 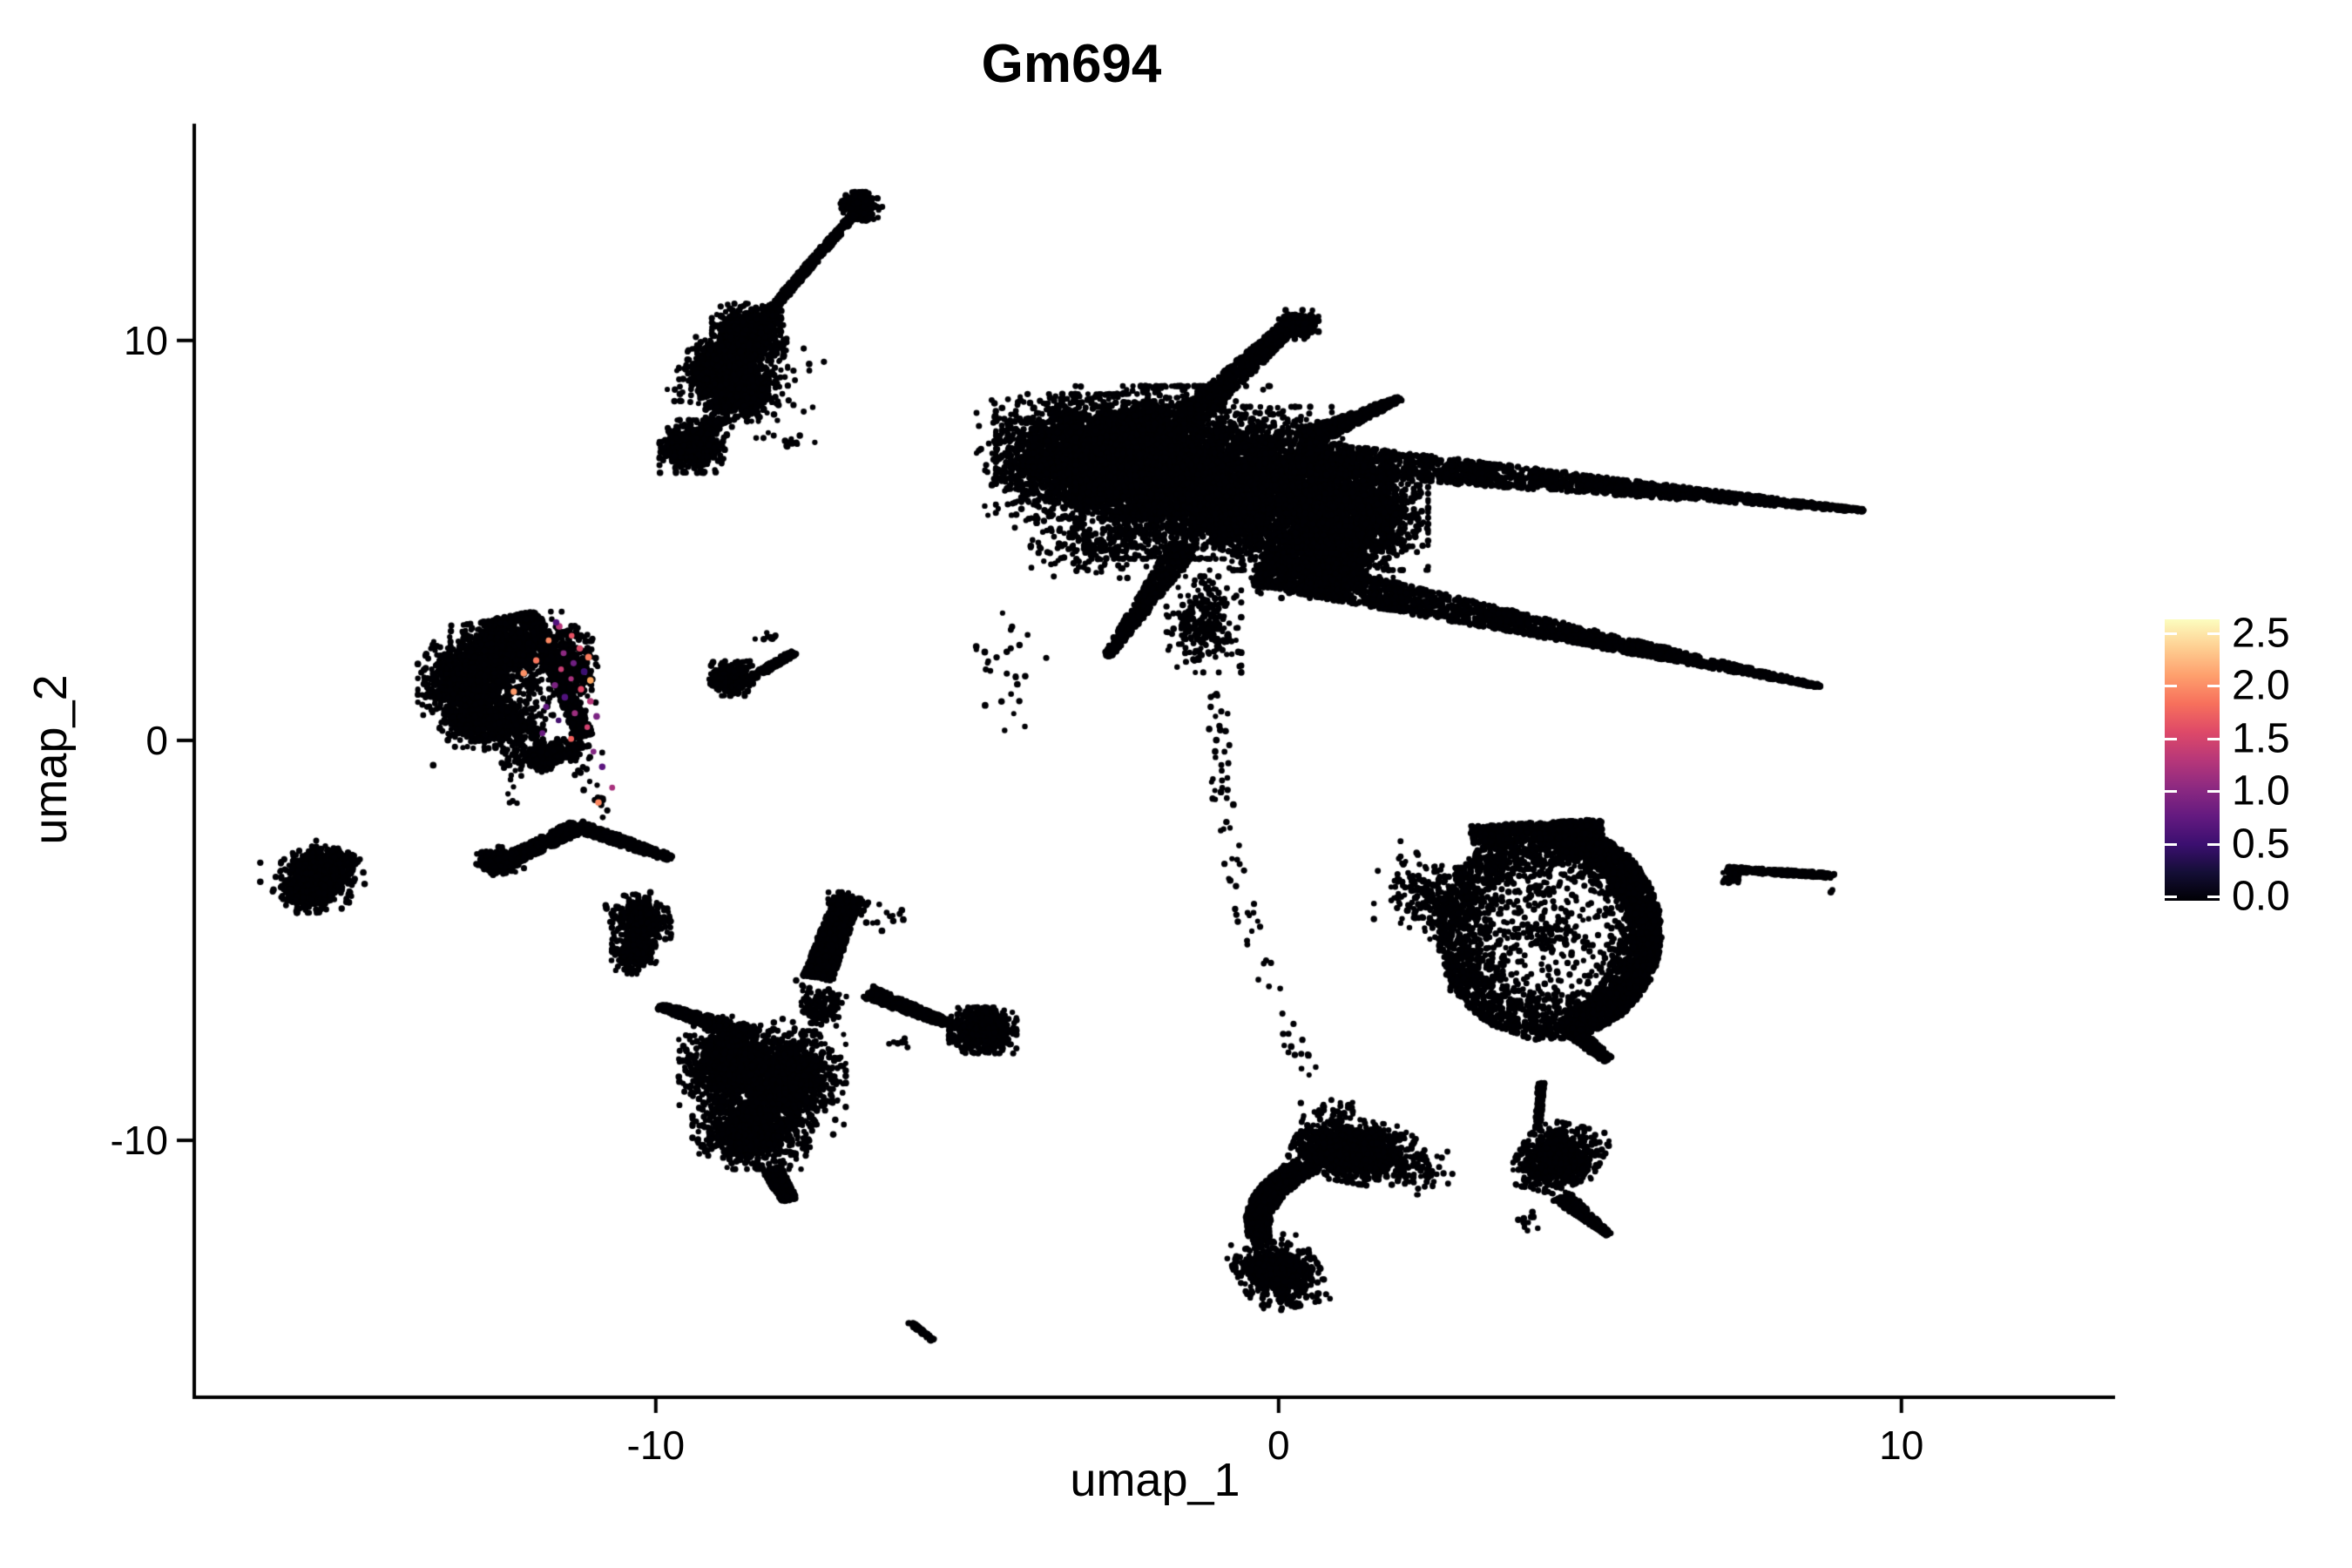 What do you see at coordinates (2261, 738) in the screenshot?
I see `legend-tick-label: 1.5` at bounding box center [2261, 738].